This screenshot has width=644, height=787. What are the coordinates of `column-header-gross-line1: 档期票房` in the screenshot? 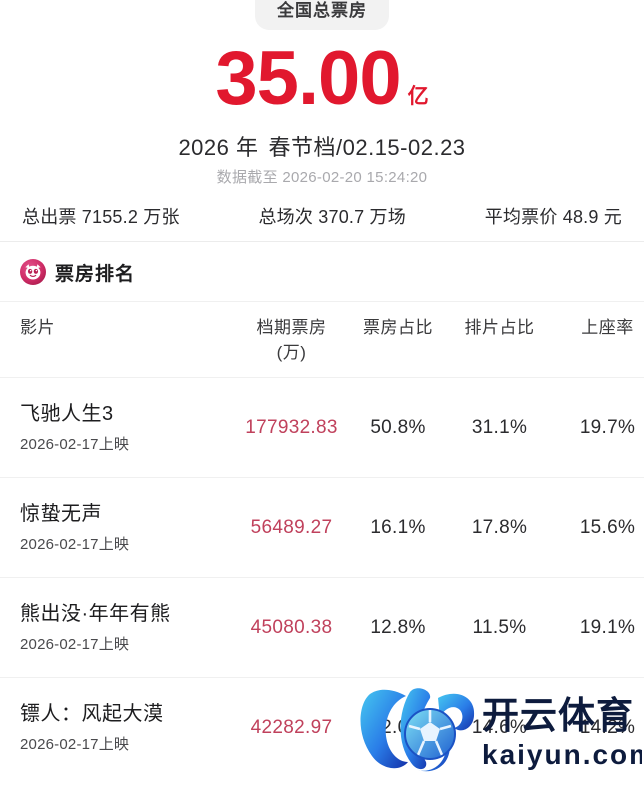 It's located at (291, 327).